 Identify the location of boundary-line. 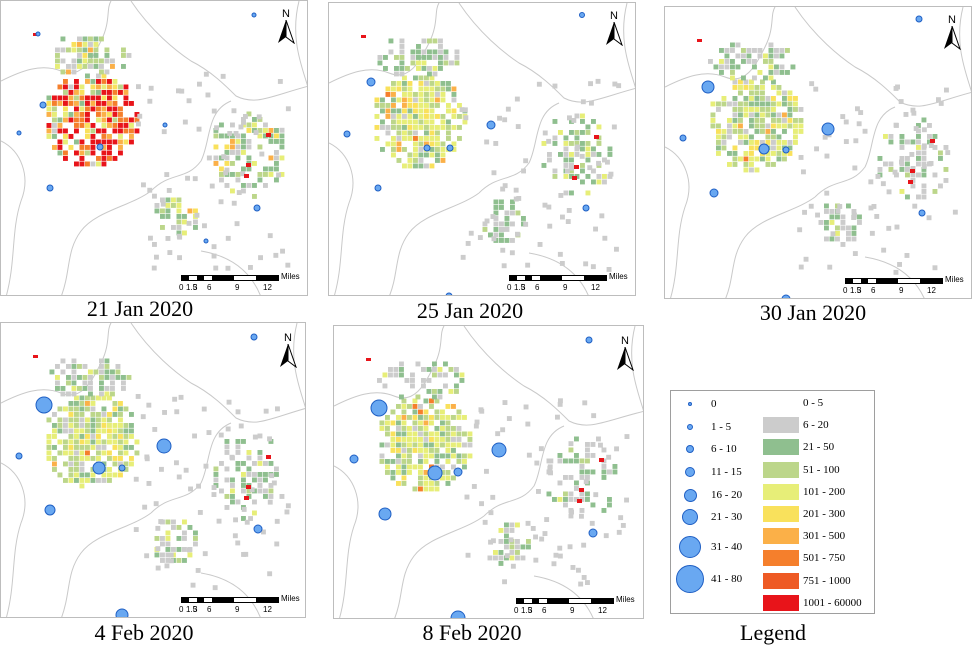
(546, 53).